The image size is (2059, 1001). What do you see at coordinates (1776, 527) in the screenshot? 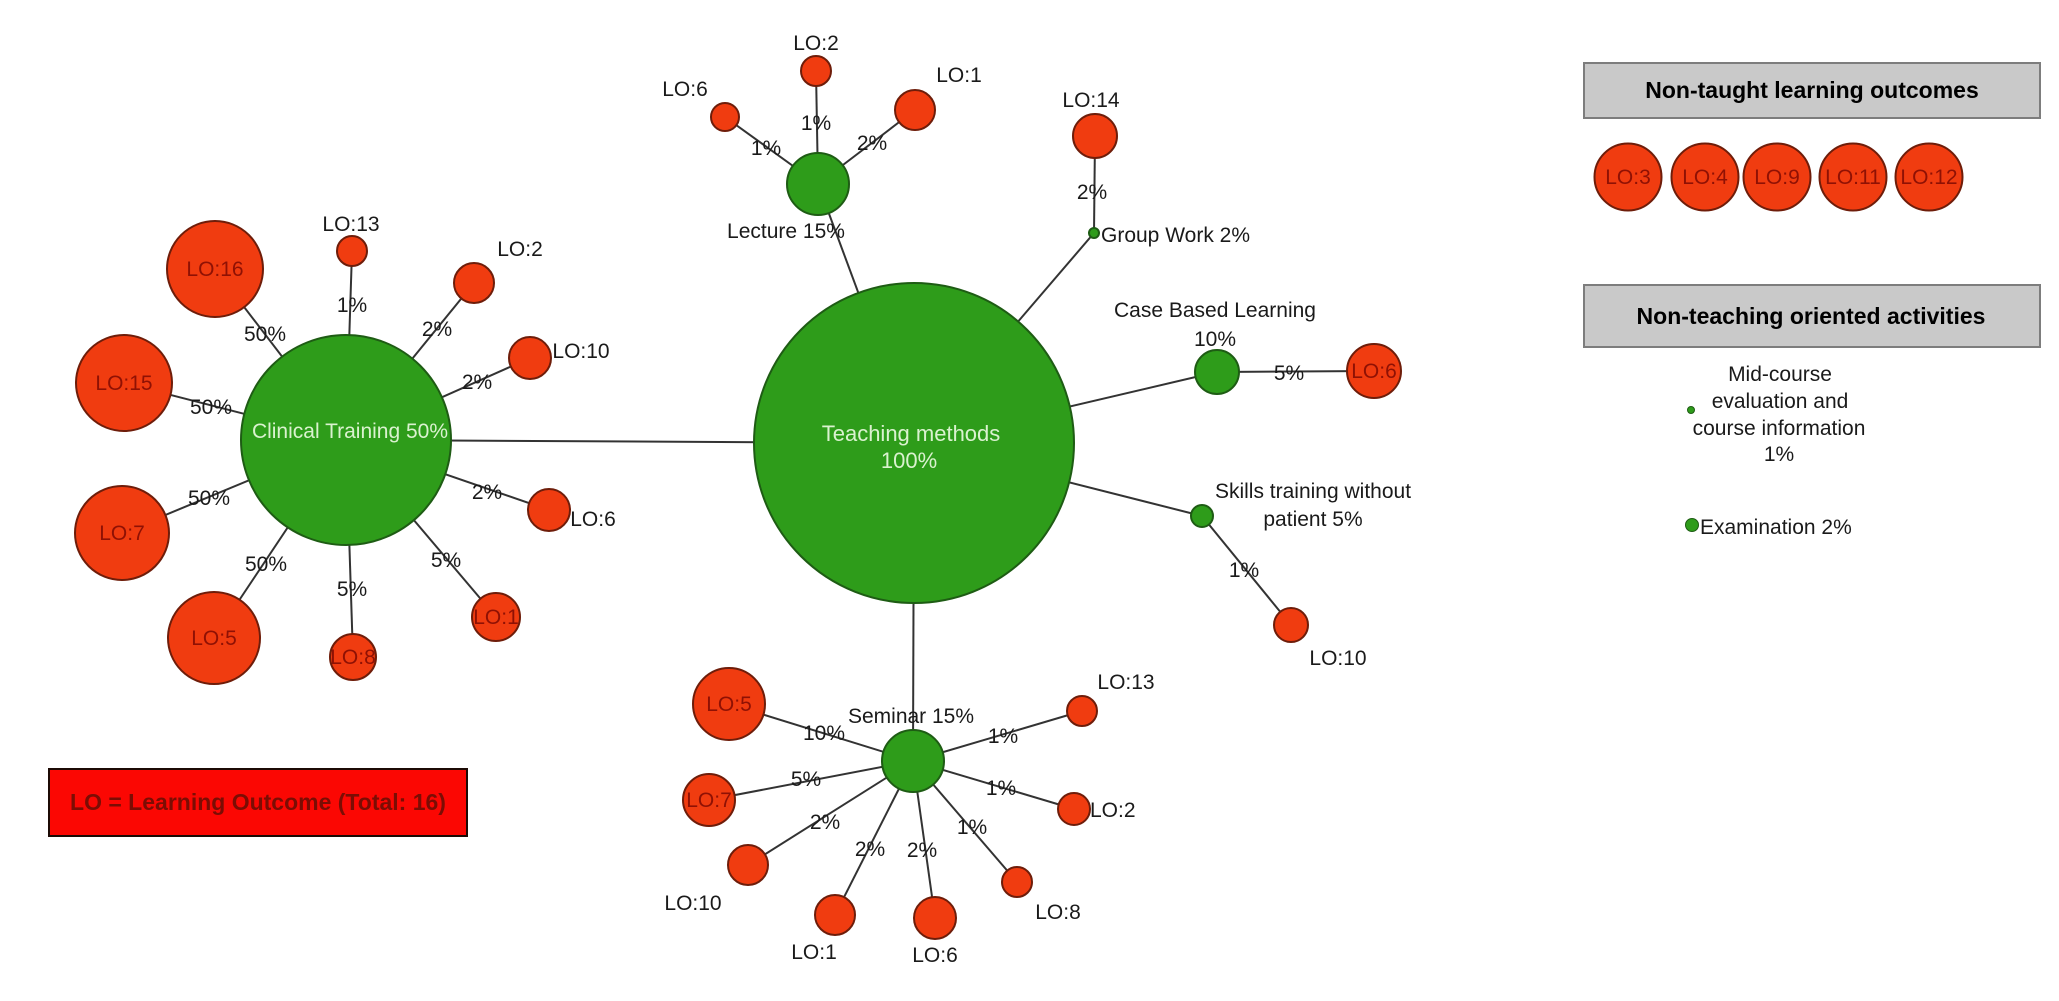
I see `svg-text: Examination 2%` at bounding box center [1776, 527].